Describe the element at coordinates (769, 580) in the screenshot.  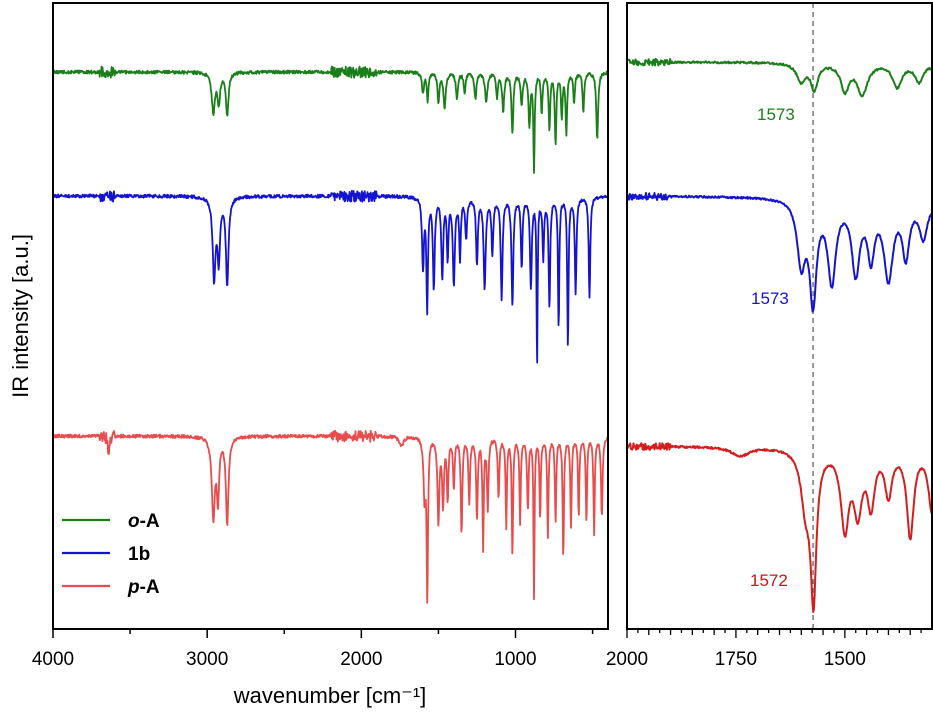
I see `peak-label-pA: 1572` at that location.